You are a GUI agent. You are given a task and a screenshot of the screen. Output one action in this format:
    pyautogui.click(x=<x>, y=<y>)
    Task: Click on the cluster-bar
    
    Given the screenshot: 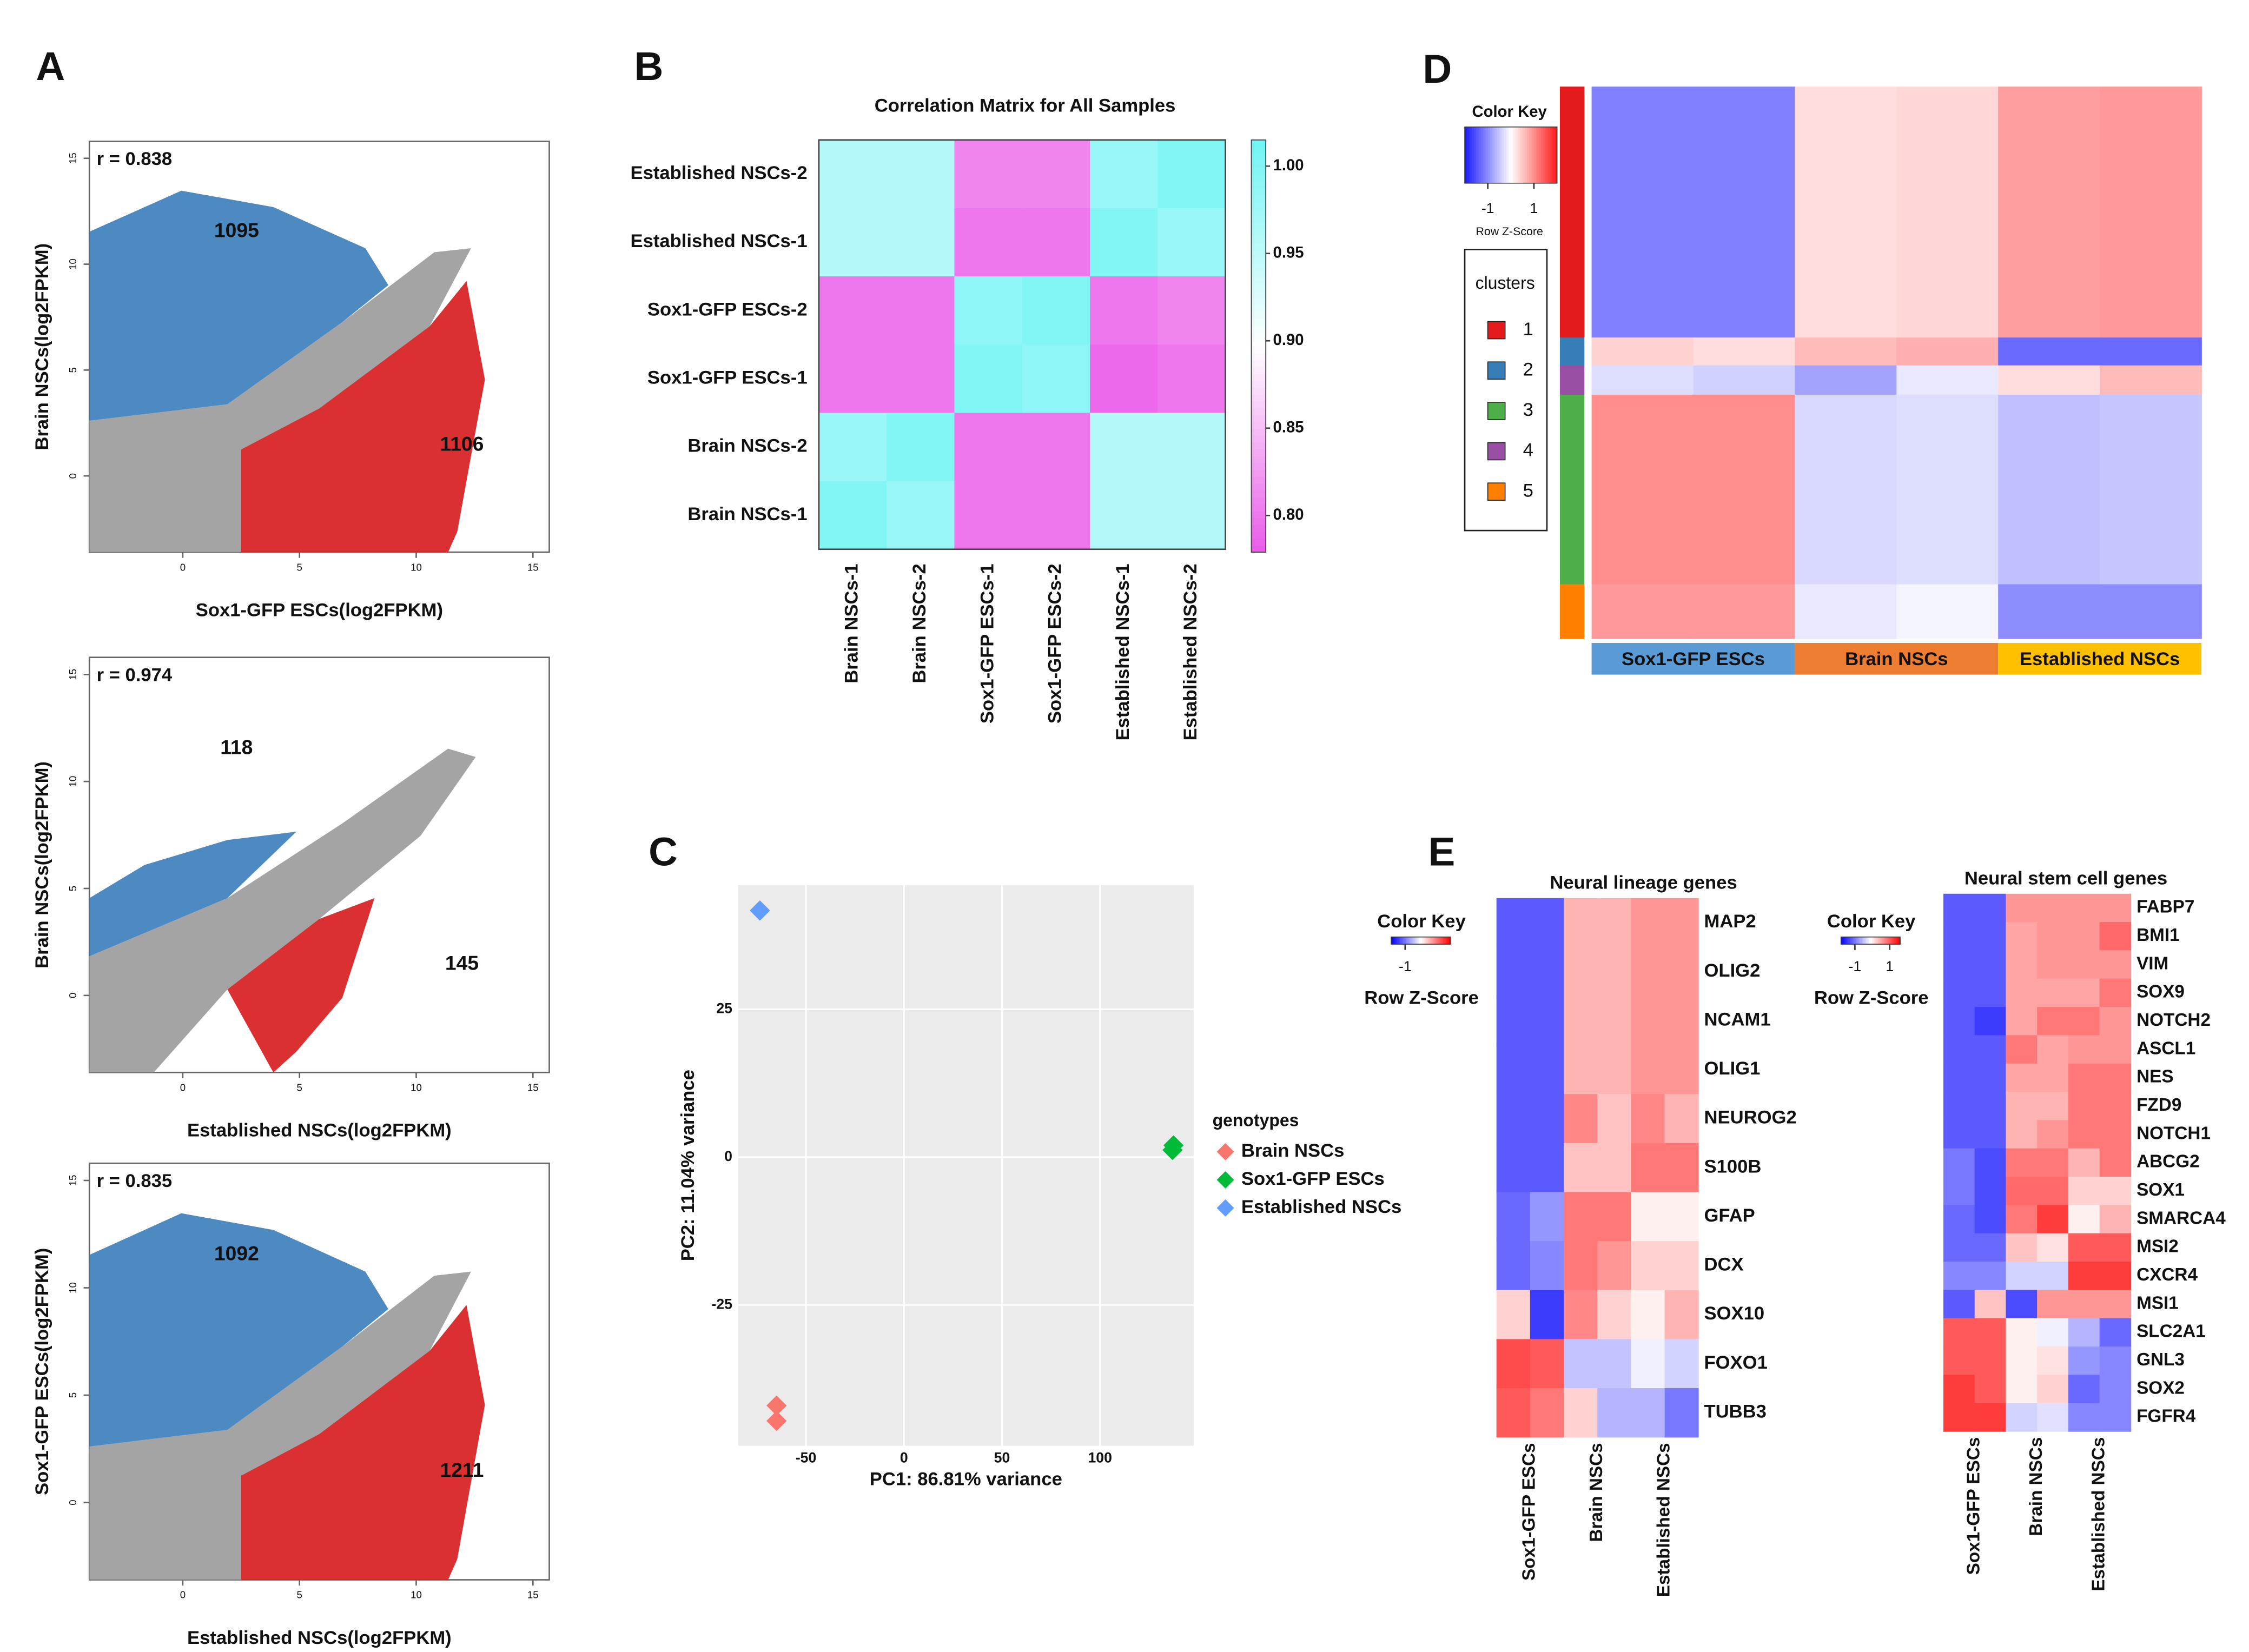 What is the action you would take?
    pyautogui.click(x=1572, y=351)
    